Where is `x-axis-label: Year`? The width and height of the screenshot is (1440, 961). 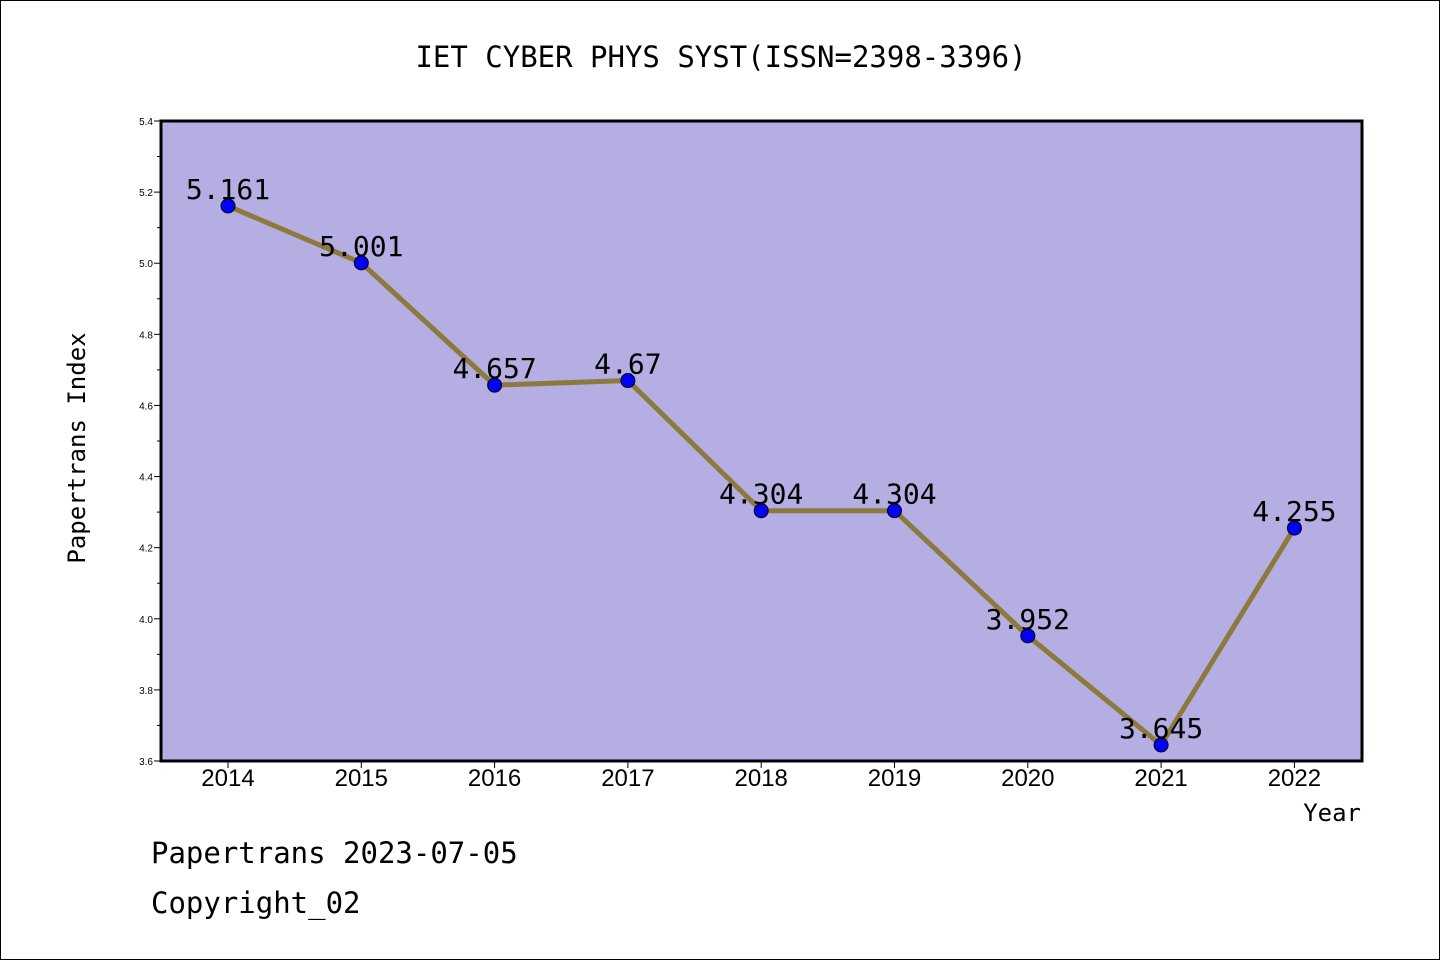 x-axis-label: Year is located at coordinates (1332, 813).